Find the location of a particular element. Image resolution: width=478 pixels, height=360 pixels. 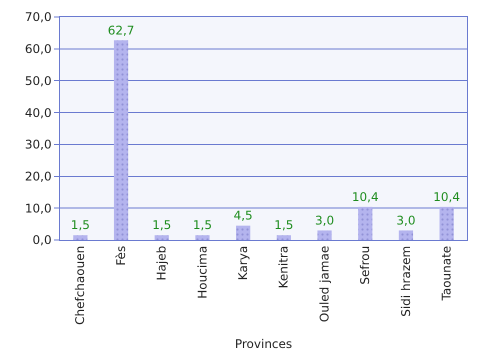

x-tick-label: Karya is located at coordinates (243, 263).